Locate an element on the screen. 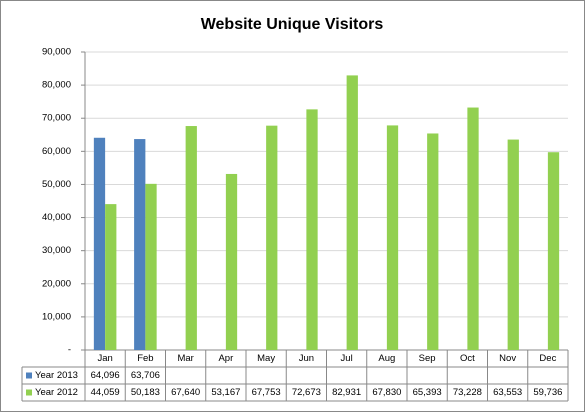  table-value: 64,096 is located at coordinates (105, 375).